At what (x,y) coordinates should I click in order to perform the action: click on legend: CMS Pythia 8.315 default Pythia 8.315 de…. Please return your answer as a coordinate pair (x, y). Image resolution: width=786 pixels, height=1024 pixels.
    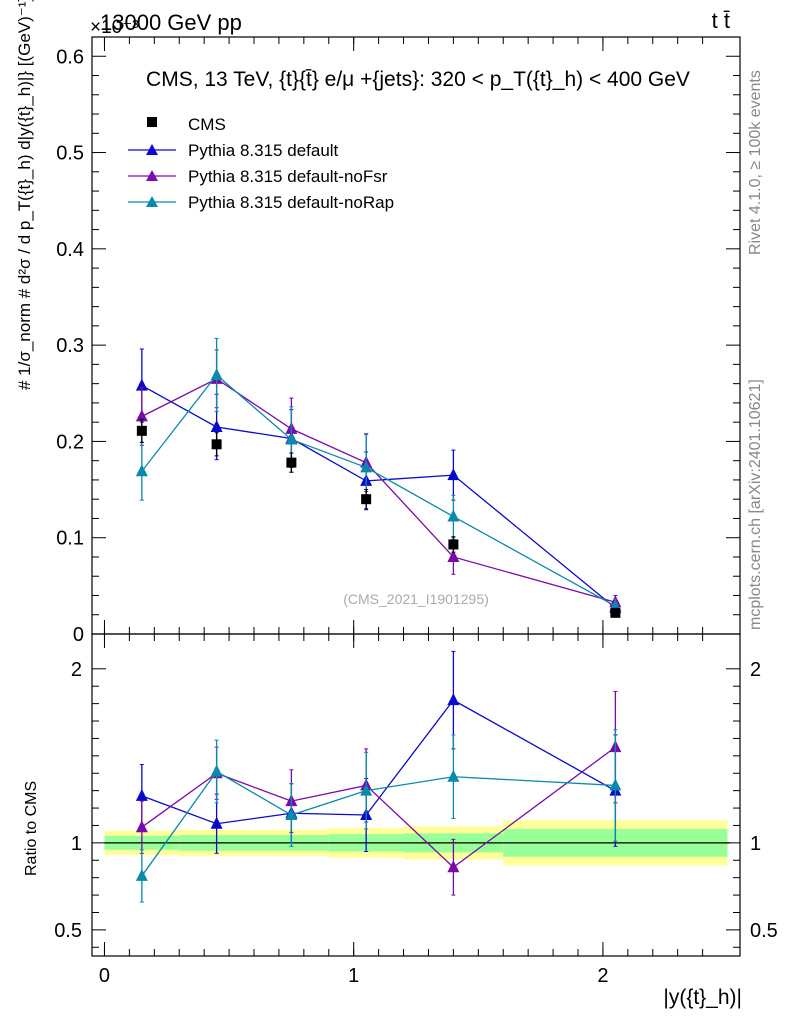
    Looking at the image, I should click on (261, 163).